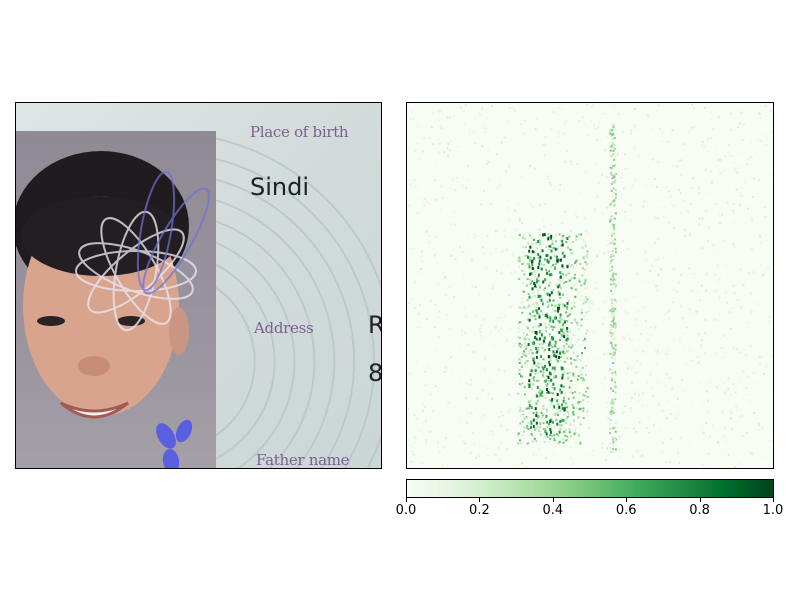 Image resolution: width=800 pixels, height=600 pixels. Describe the element at coordinates (284, 328) in the screenshot. I see `address-label: Address` at that location.